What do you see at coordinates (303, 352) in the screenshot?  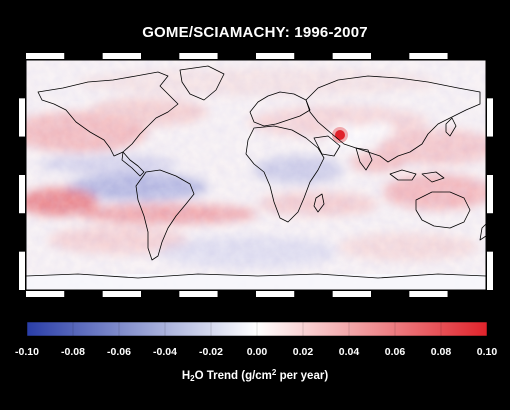 I see `colorbar-tick-label: 0.02` at bounding box center [303, 352].